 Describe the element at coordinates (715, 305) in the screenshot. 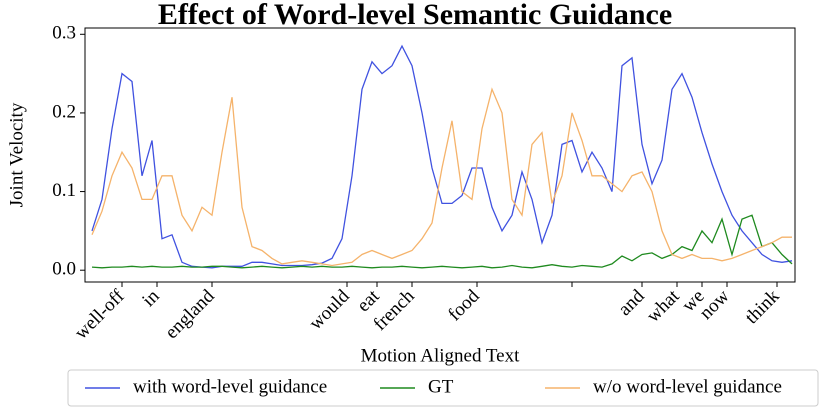

I see `x-tick-label: now` at that location.